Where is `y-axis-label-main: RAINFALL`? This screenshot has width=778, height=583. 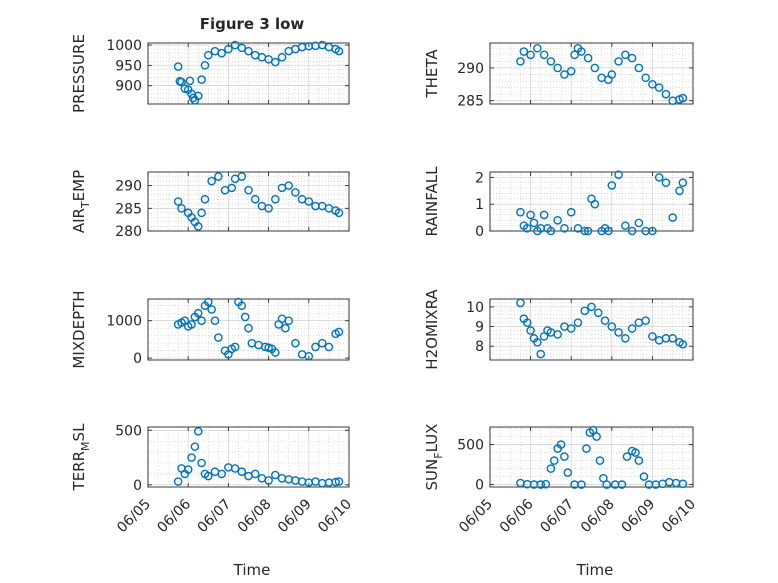
y-axis-label-main: RAINFALL is located at coordinates (432, 201).